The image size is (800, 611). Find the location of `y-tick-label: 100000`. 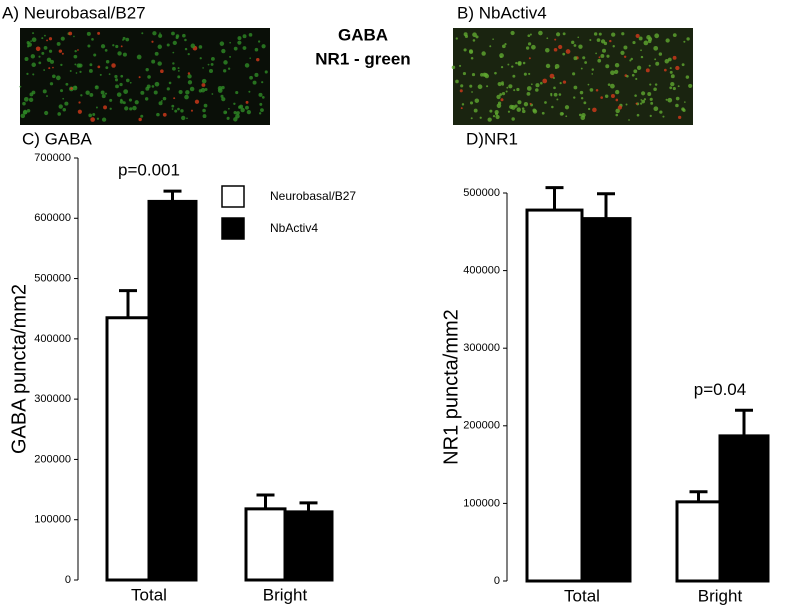

y-tick-label: 100000 is located at coordinates (481, 503).